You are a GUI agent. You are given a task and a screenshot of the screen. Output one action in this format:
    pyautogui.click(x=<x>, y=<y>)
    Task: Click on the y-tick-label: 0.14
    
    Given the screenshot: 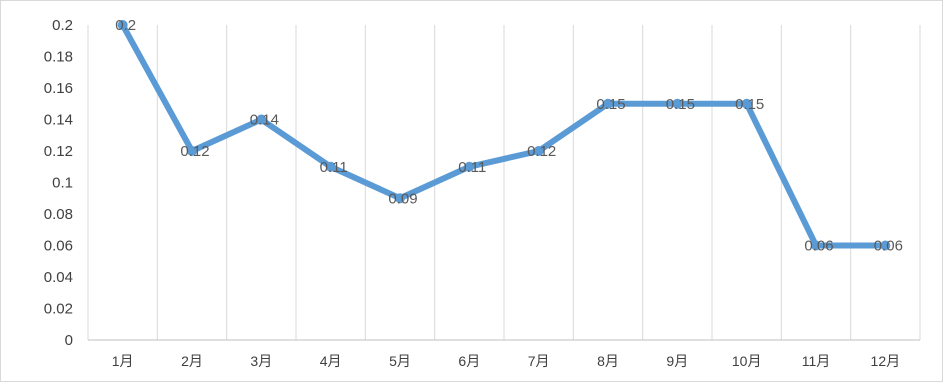 What is the action you would take?
    pyautogui.click(x=58, y=120)
    